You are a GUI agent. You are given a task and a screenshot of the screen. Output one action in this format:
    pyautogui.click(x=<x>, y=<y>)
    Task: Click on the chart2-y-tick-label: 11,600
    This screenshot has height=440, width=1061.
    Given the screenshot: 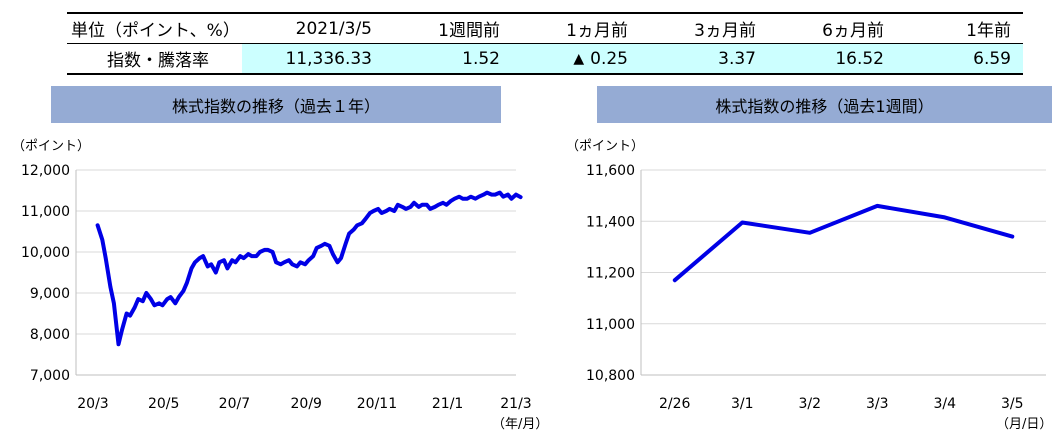 What is the action you would take?
    pyautogui.click(x=610, y=171)
    